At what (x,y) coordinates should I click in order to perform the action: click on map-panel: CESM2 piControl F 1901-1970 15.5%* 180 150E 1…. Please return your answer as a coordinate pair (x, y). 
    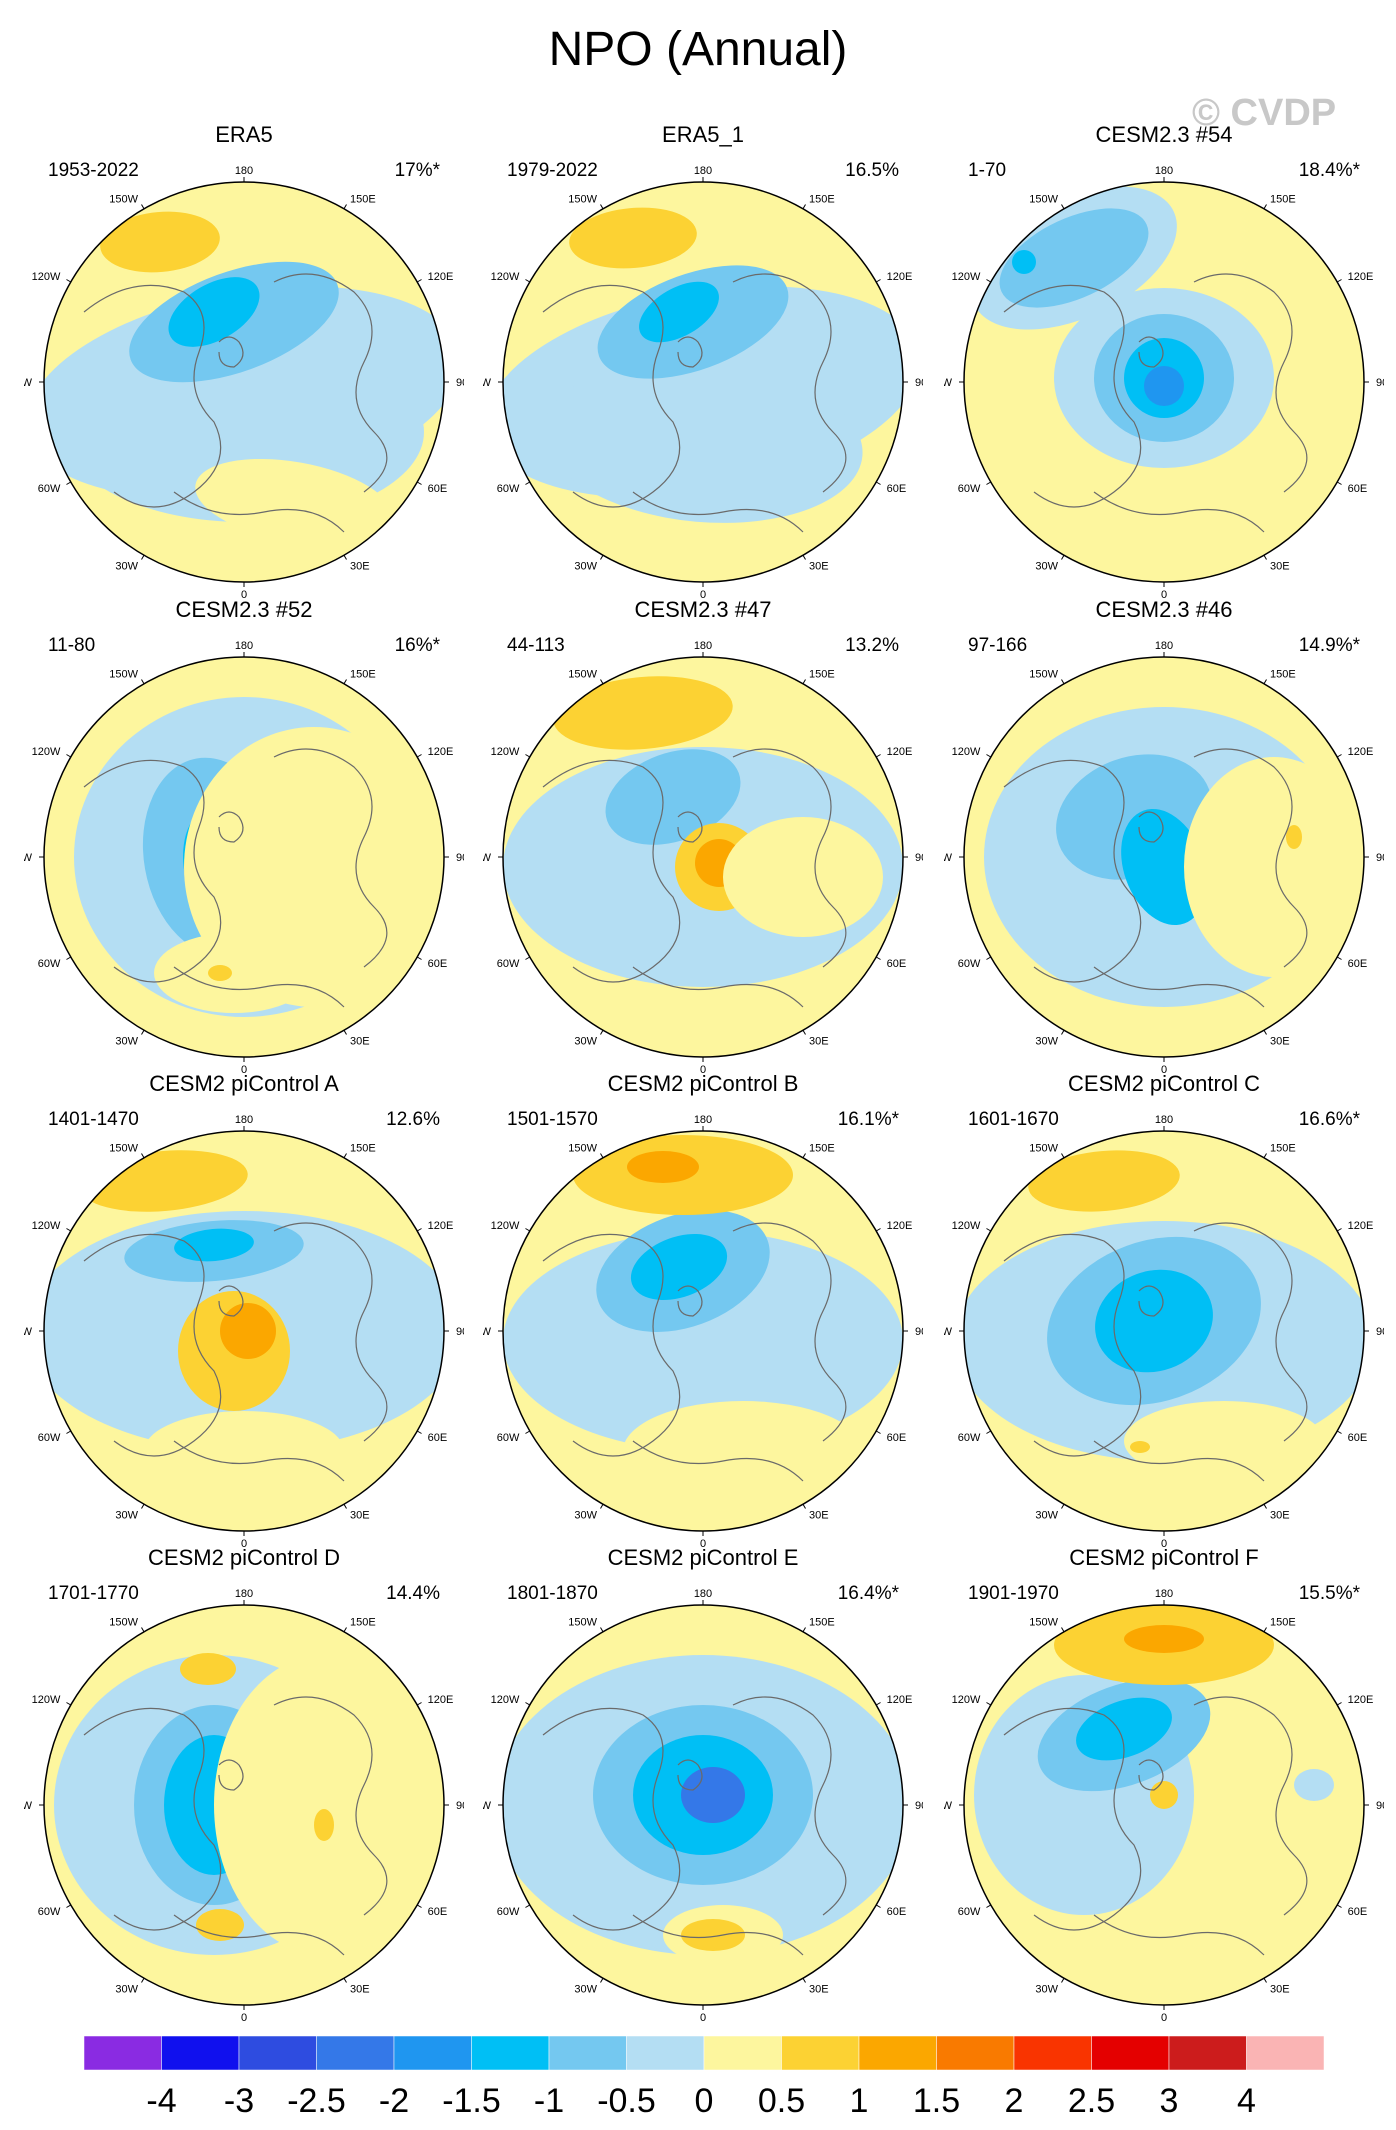
    Looking at the image, I should click on (1164, 1784).